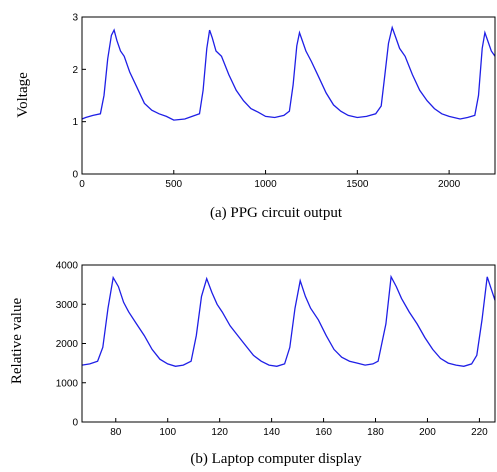  Describe the element at coordinates (167, 432) in the screenshot. I see `chart-b-xtick-label: 100` at that location.